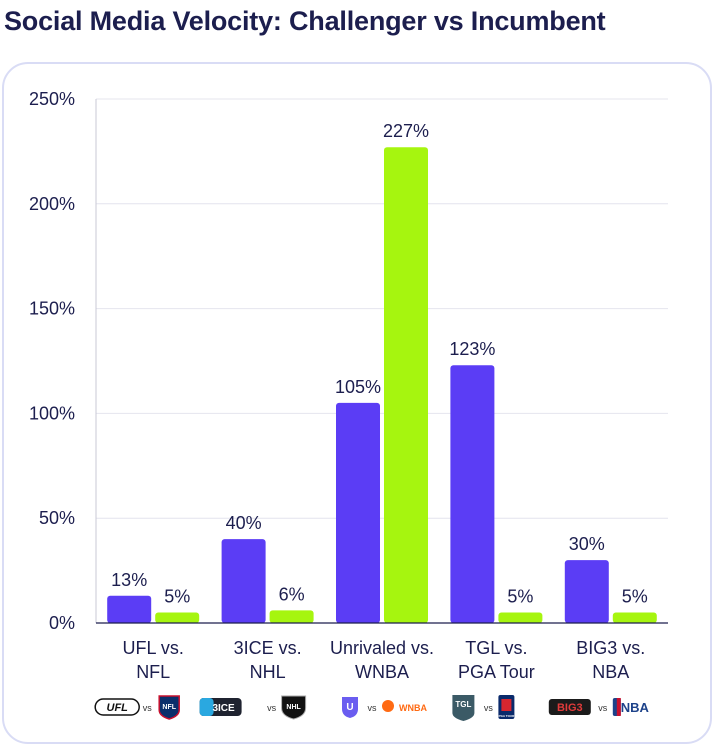  What do you see at coordinates (52, 99) in the screenshot?
I see `y-tick-label: 250%` at bounding box center [52, 99].